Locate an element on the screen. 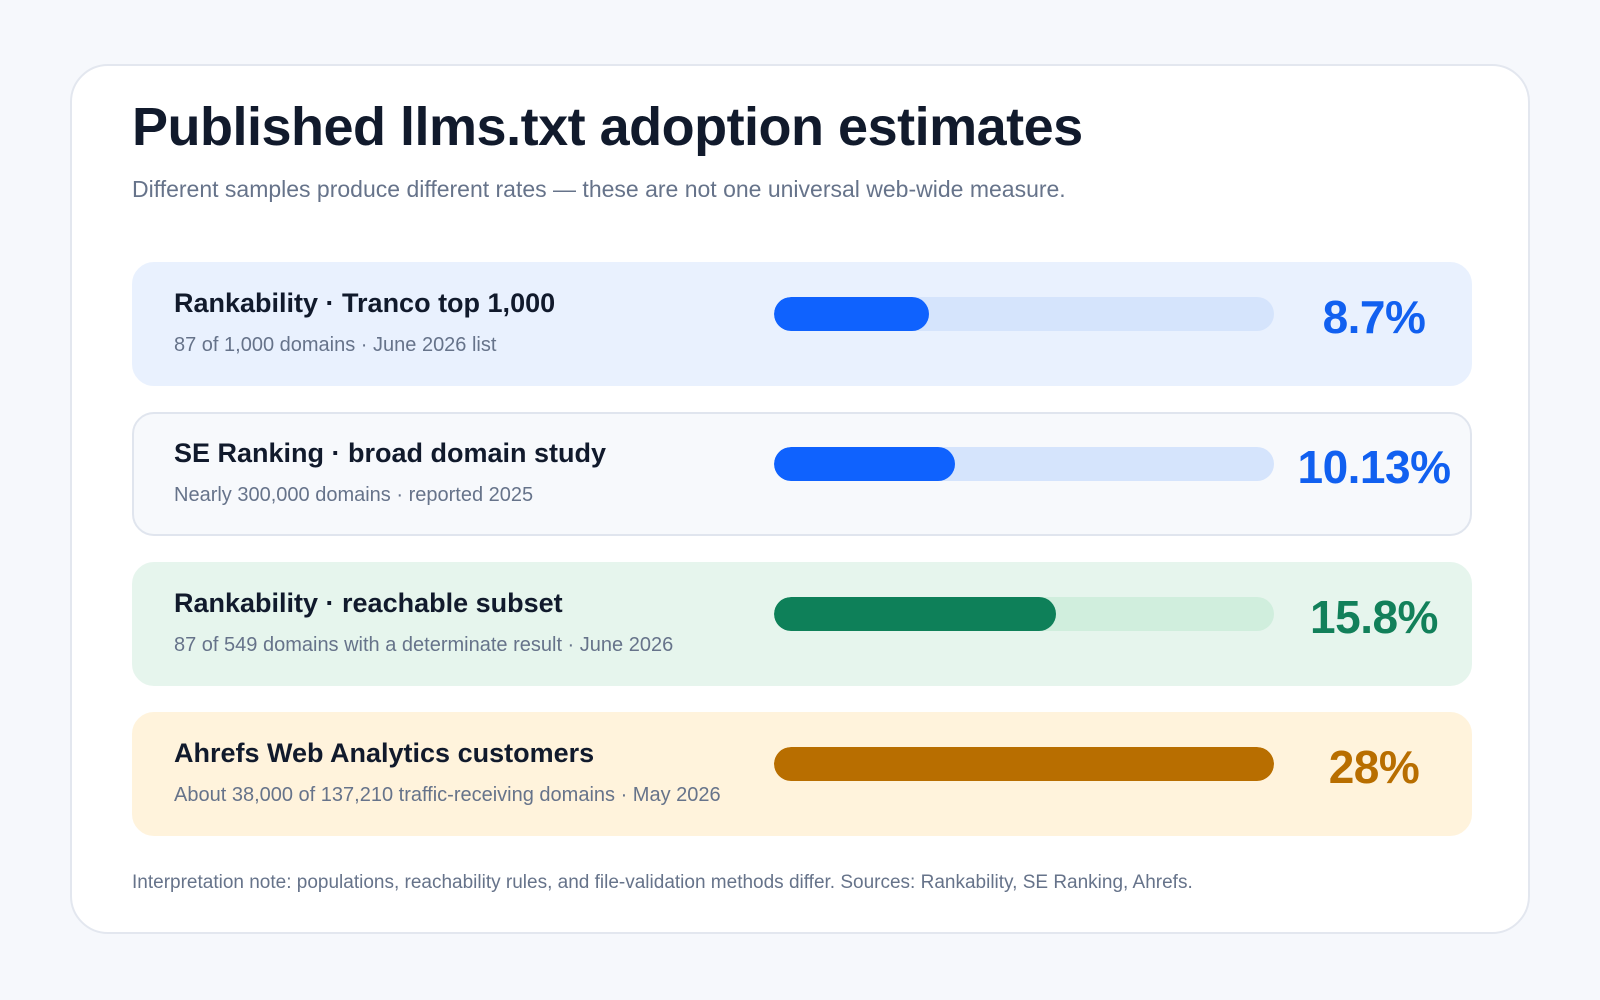 The height and width of the screenshot is (1000, 1600). data-label: 28% is located at coordinates (1374, 767).